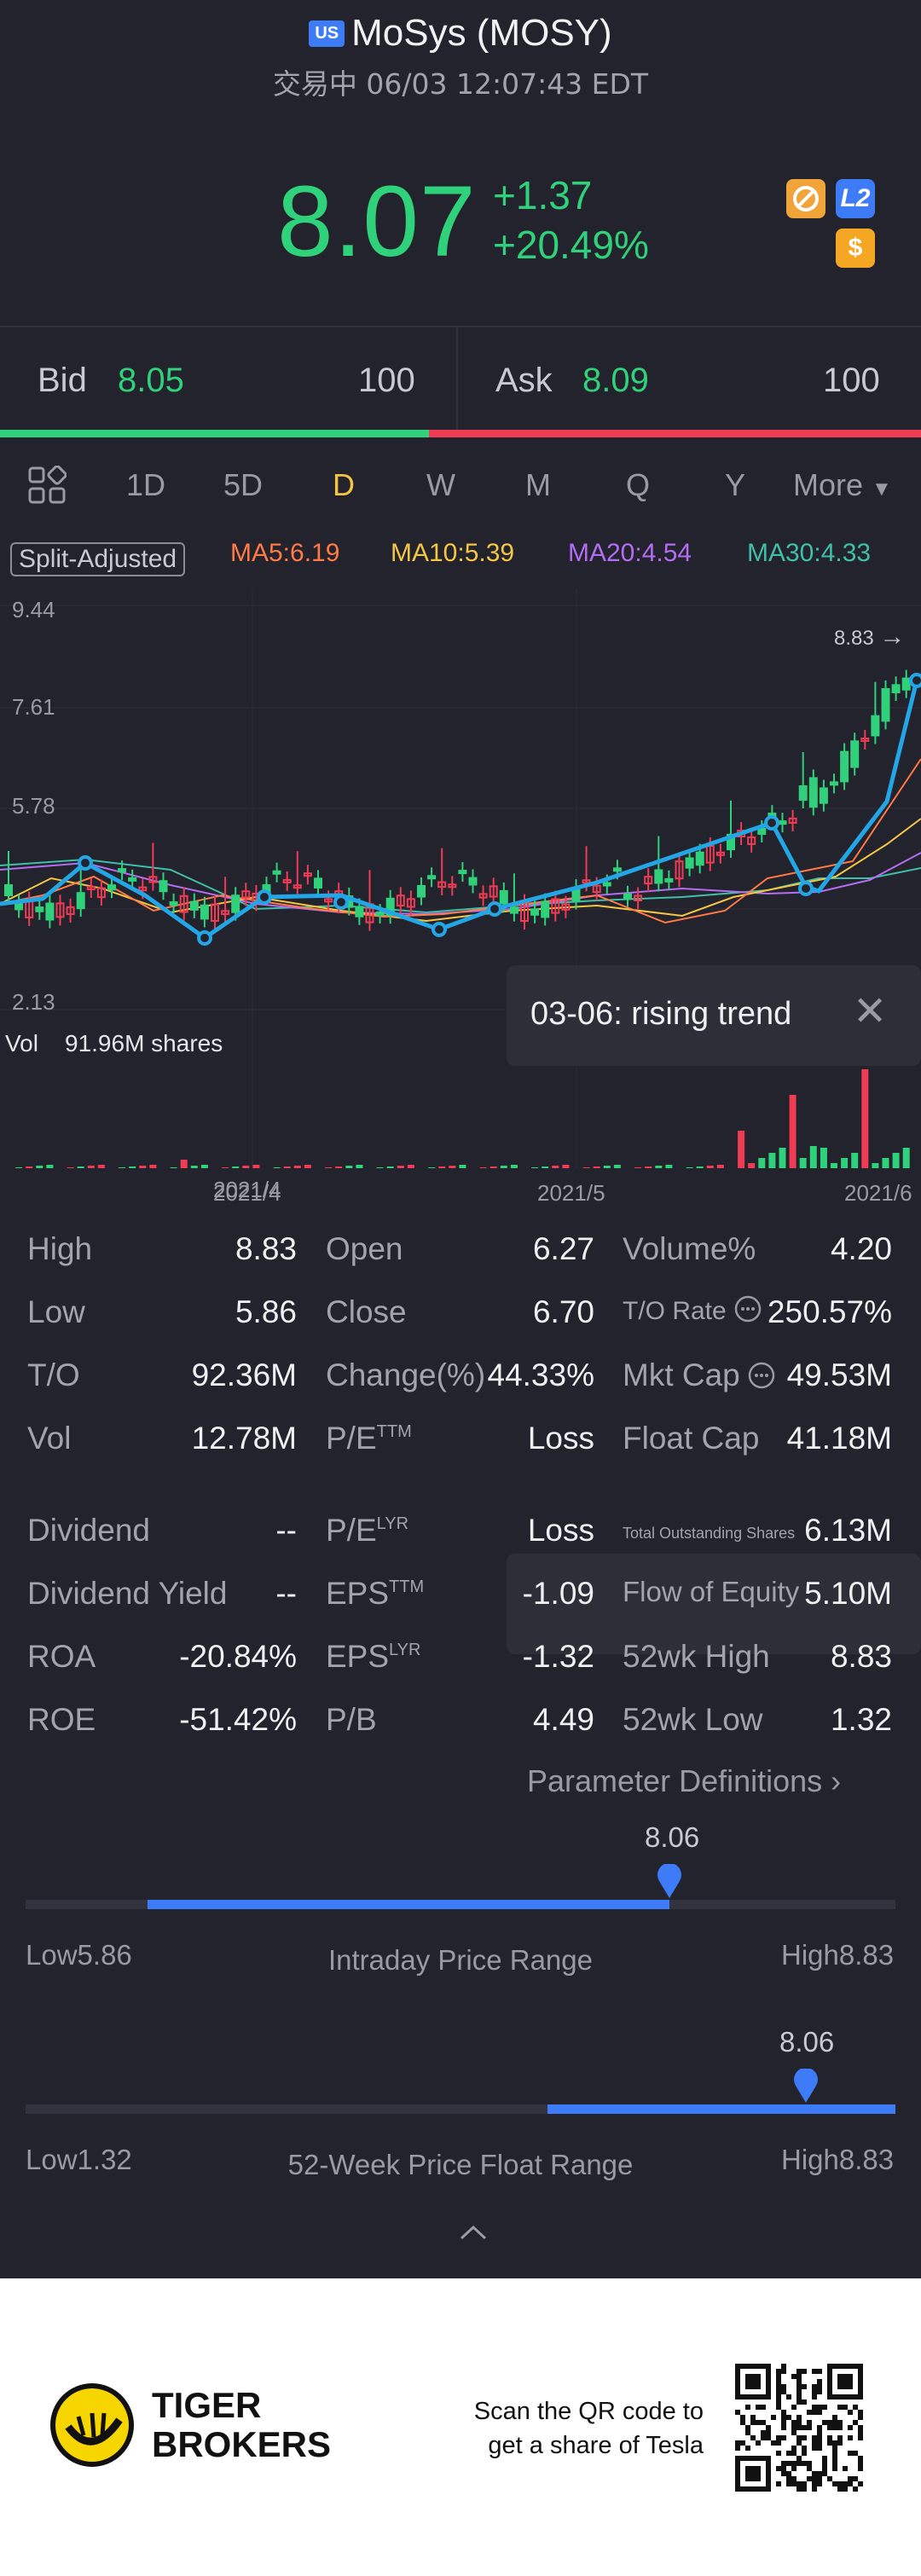  I want to click on last-price: 8.07, so click(377, 221).